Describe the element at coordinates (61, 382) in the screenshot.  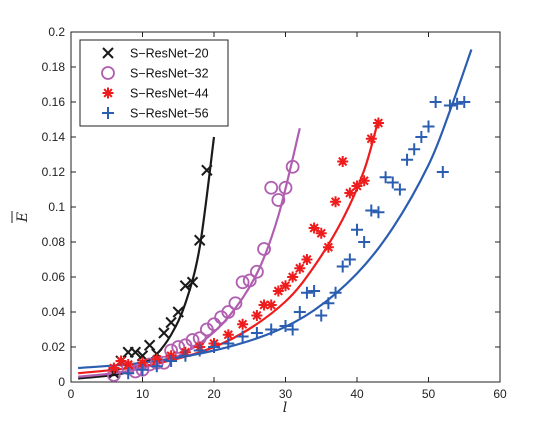
I see `y-tick-label: 0` at that location.